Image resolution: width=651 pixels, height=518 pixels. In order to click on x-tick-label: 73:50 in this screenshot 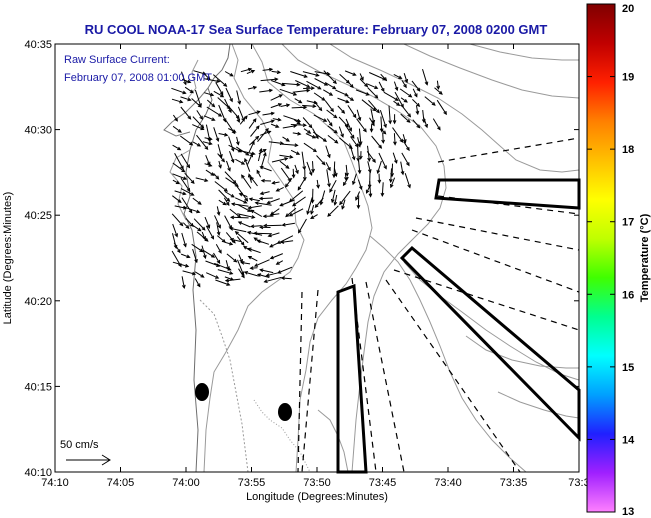, I will do `click(317, 483)`.